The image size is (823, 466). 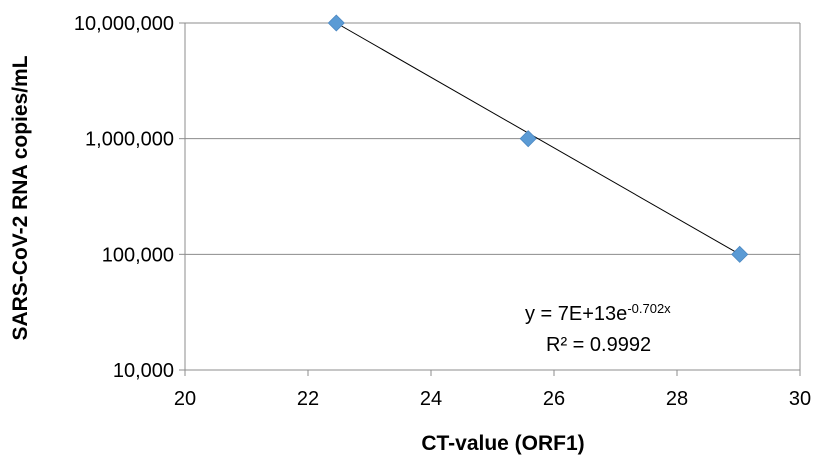 I want to click on x-tick-label: 28, so click(x=677, y=399).